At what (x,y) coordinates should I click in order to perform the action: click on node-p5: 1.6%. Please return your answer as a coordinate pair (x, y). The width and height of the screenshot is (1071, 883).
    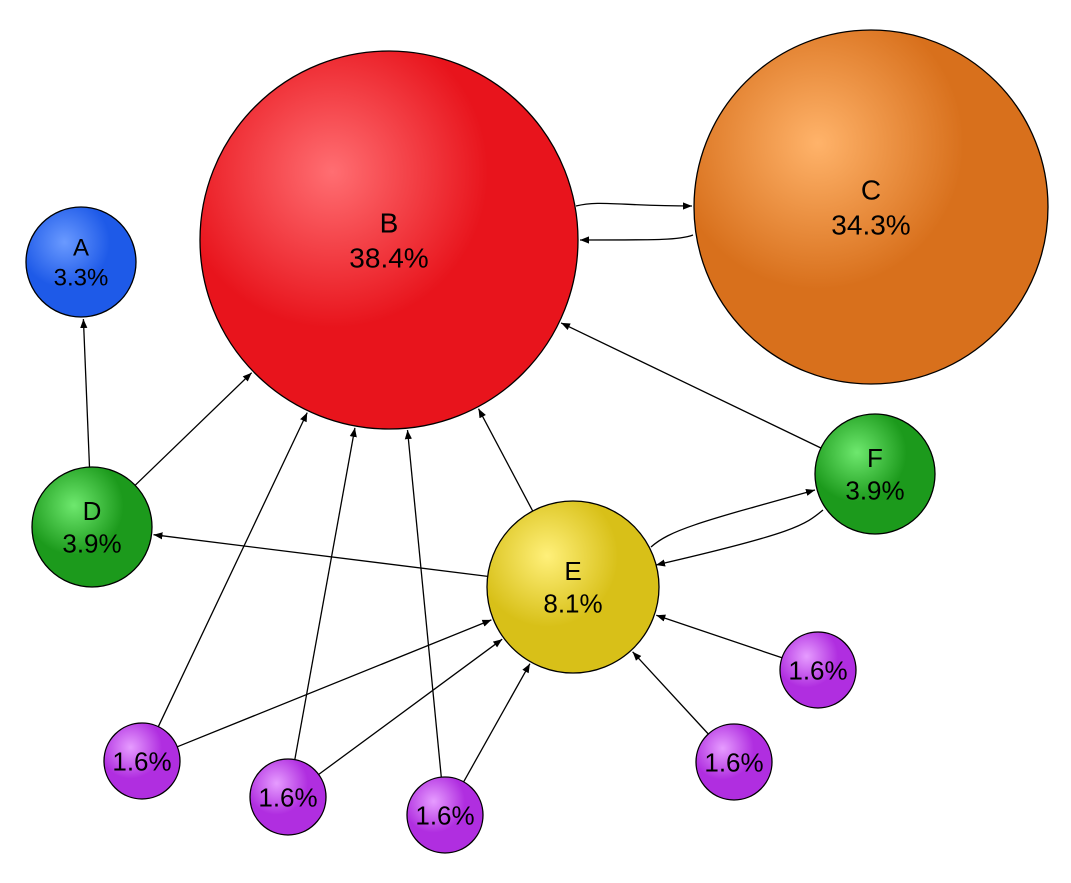
    Looking at the image, I should click on (818, 670).